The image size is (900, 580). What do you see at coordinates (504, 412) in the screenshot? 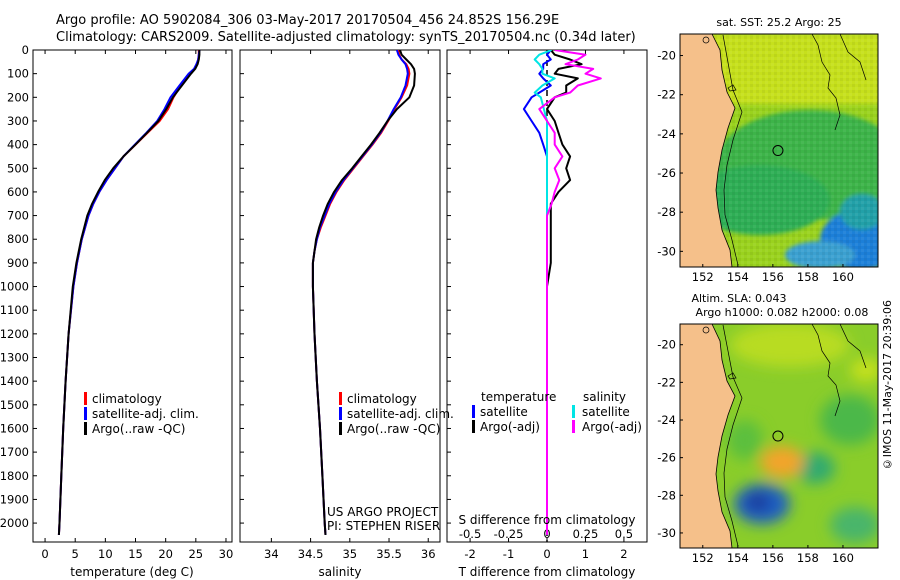
I see `legend-label-t-satellite: satellite` at bounding box center [504, 412].